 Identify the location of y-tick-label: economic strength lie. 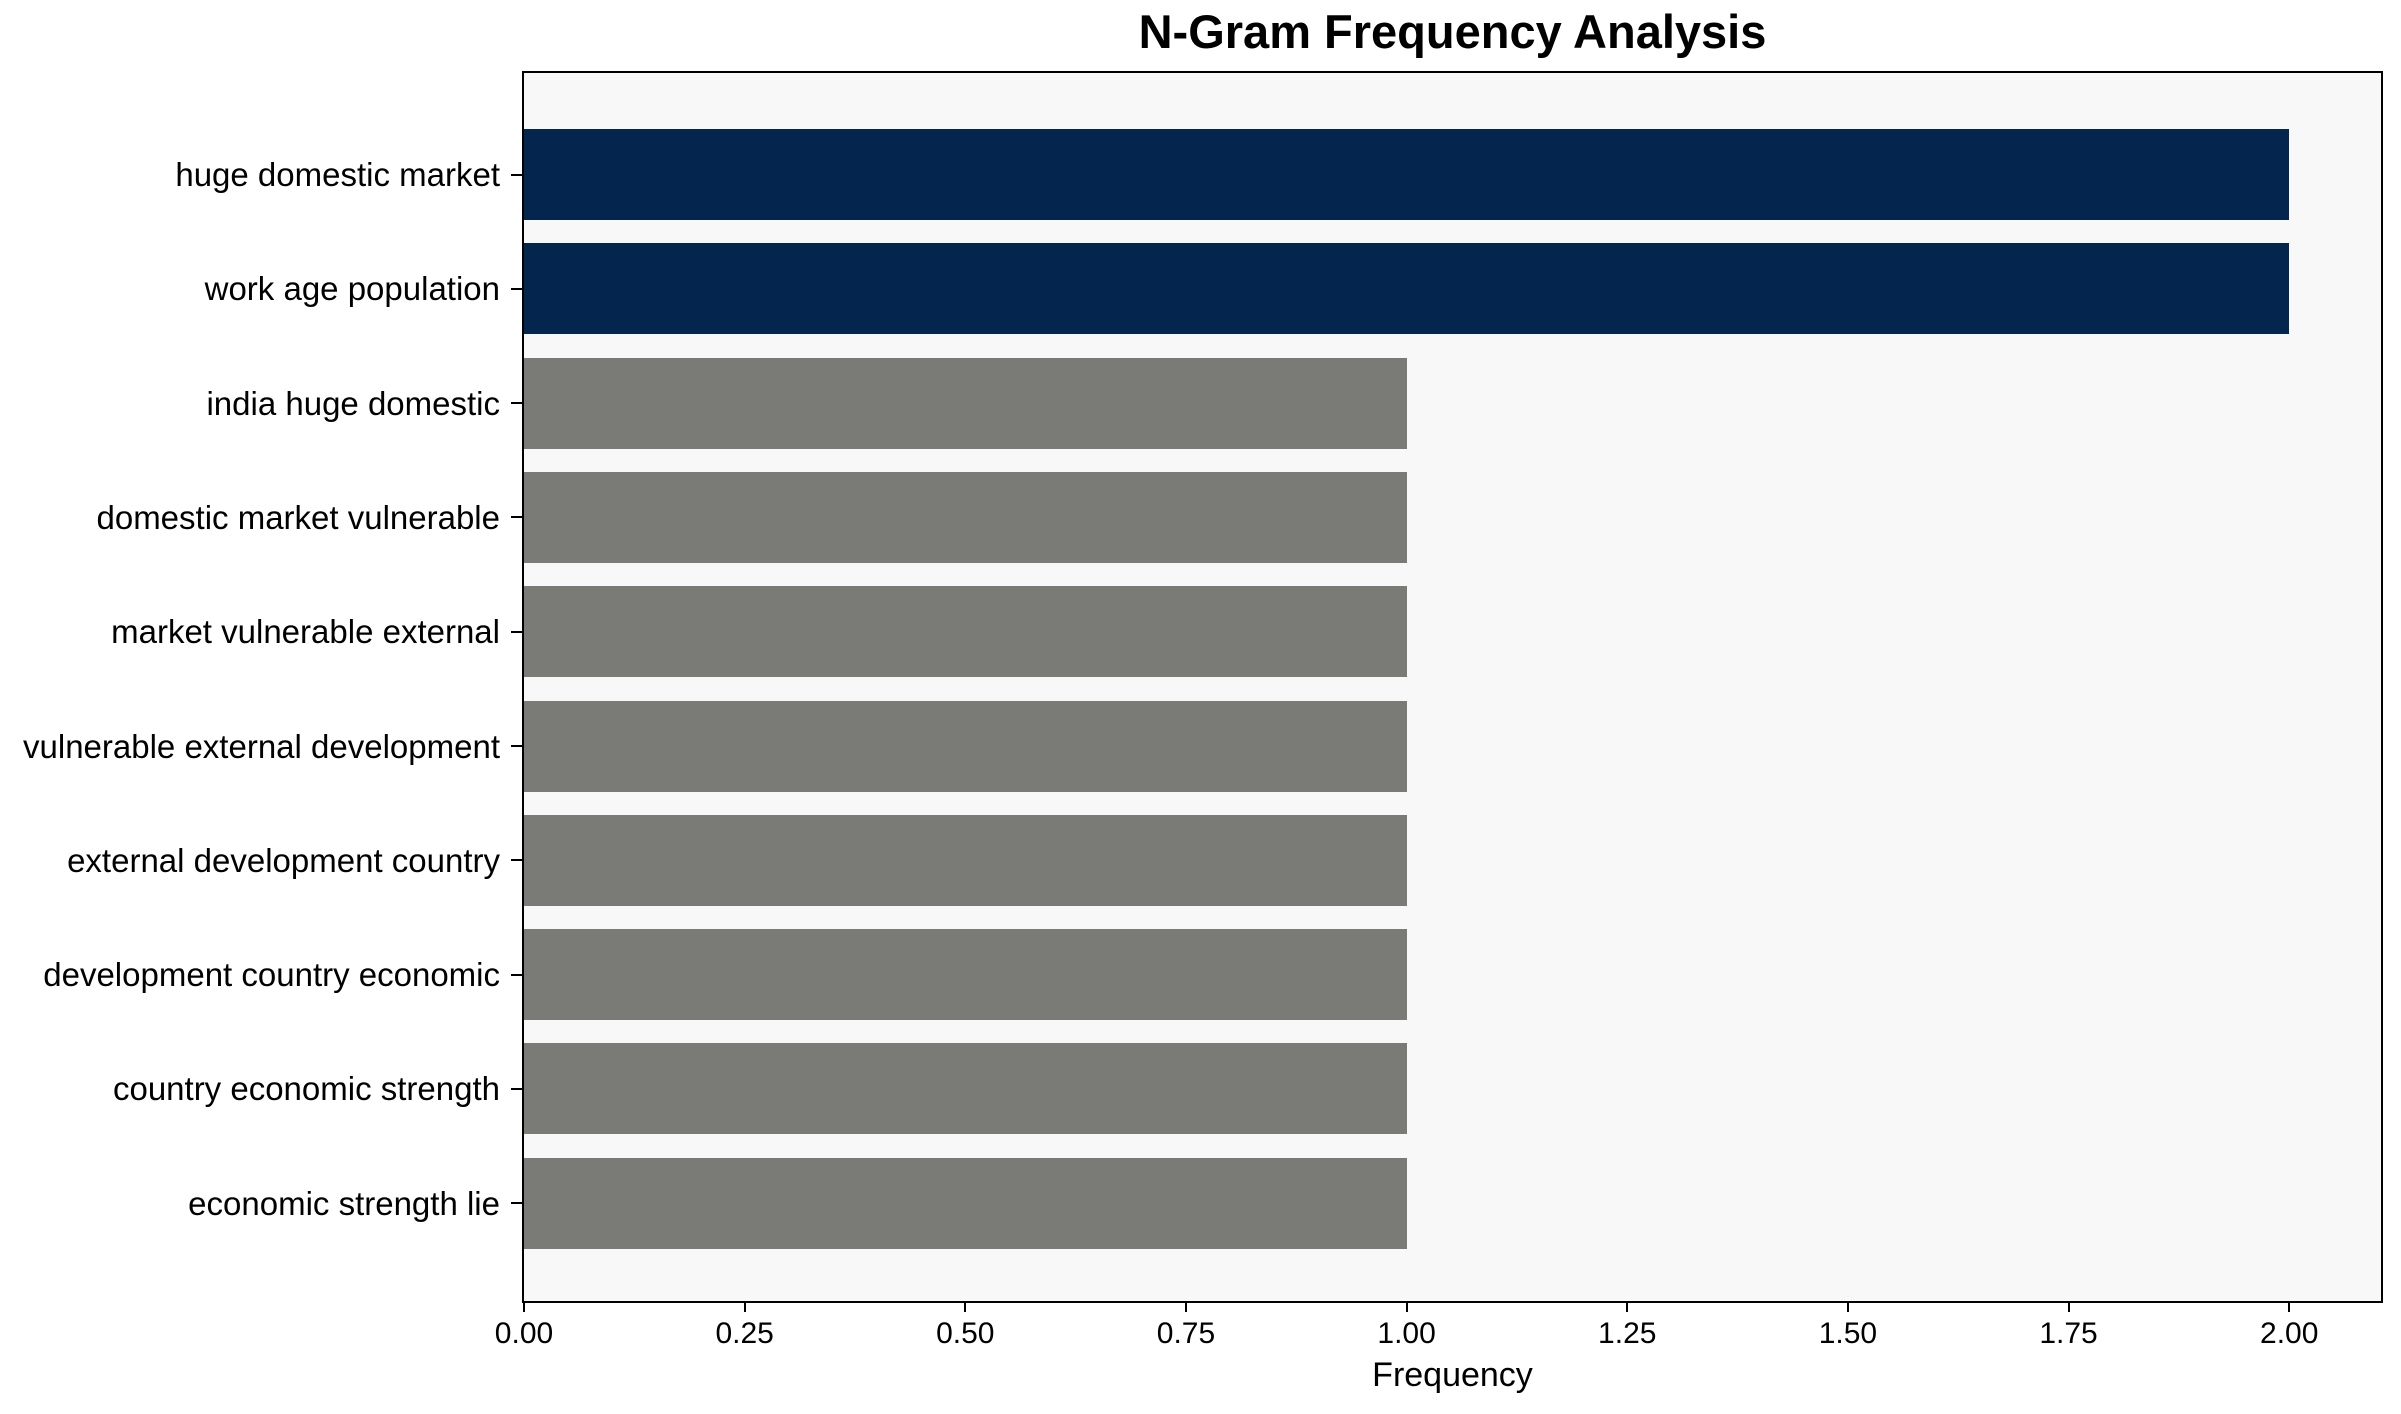
(344, 1203).